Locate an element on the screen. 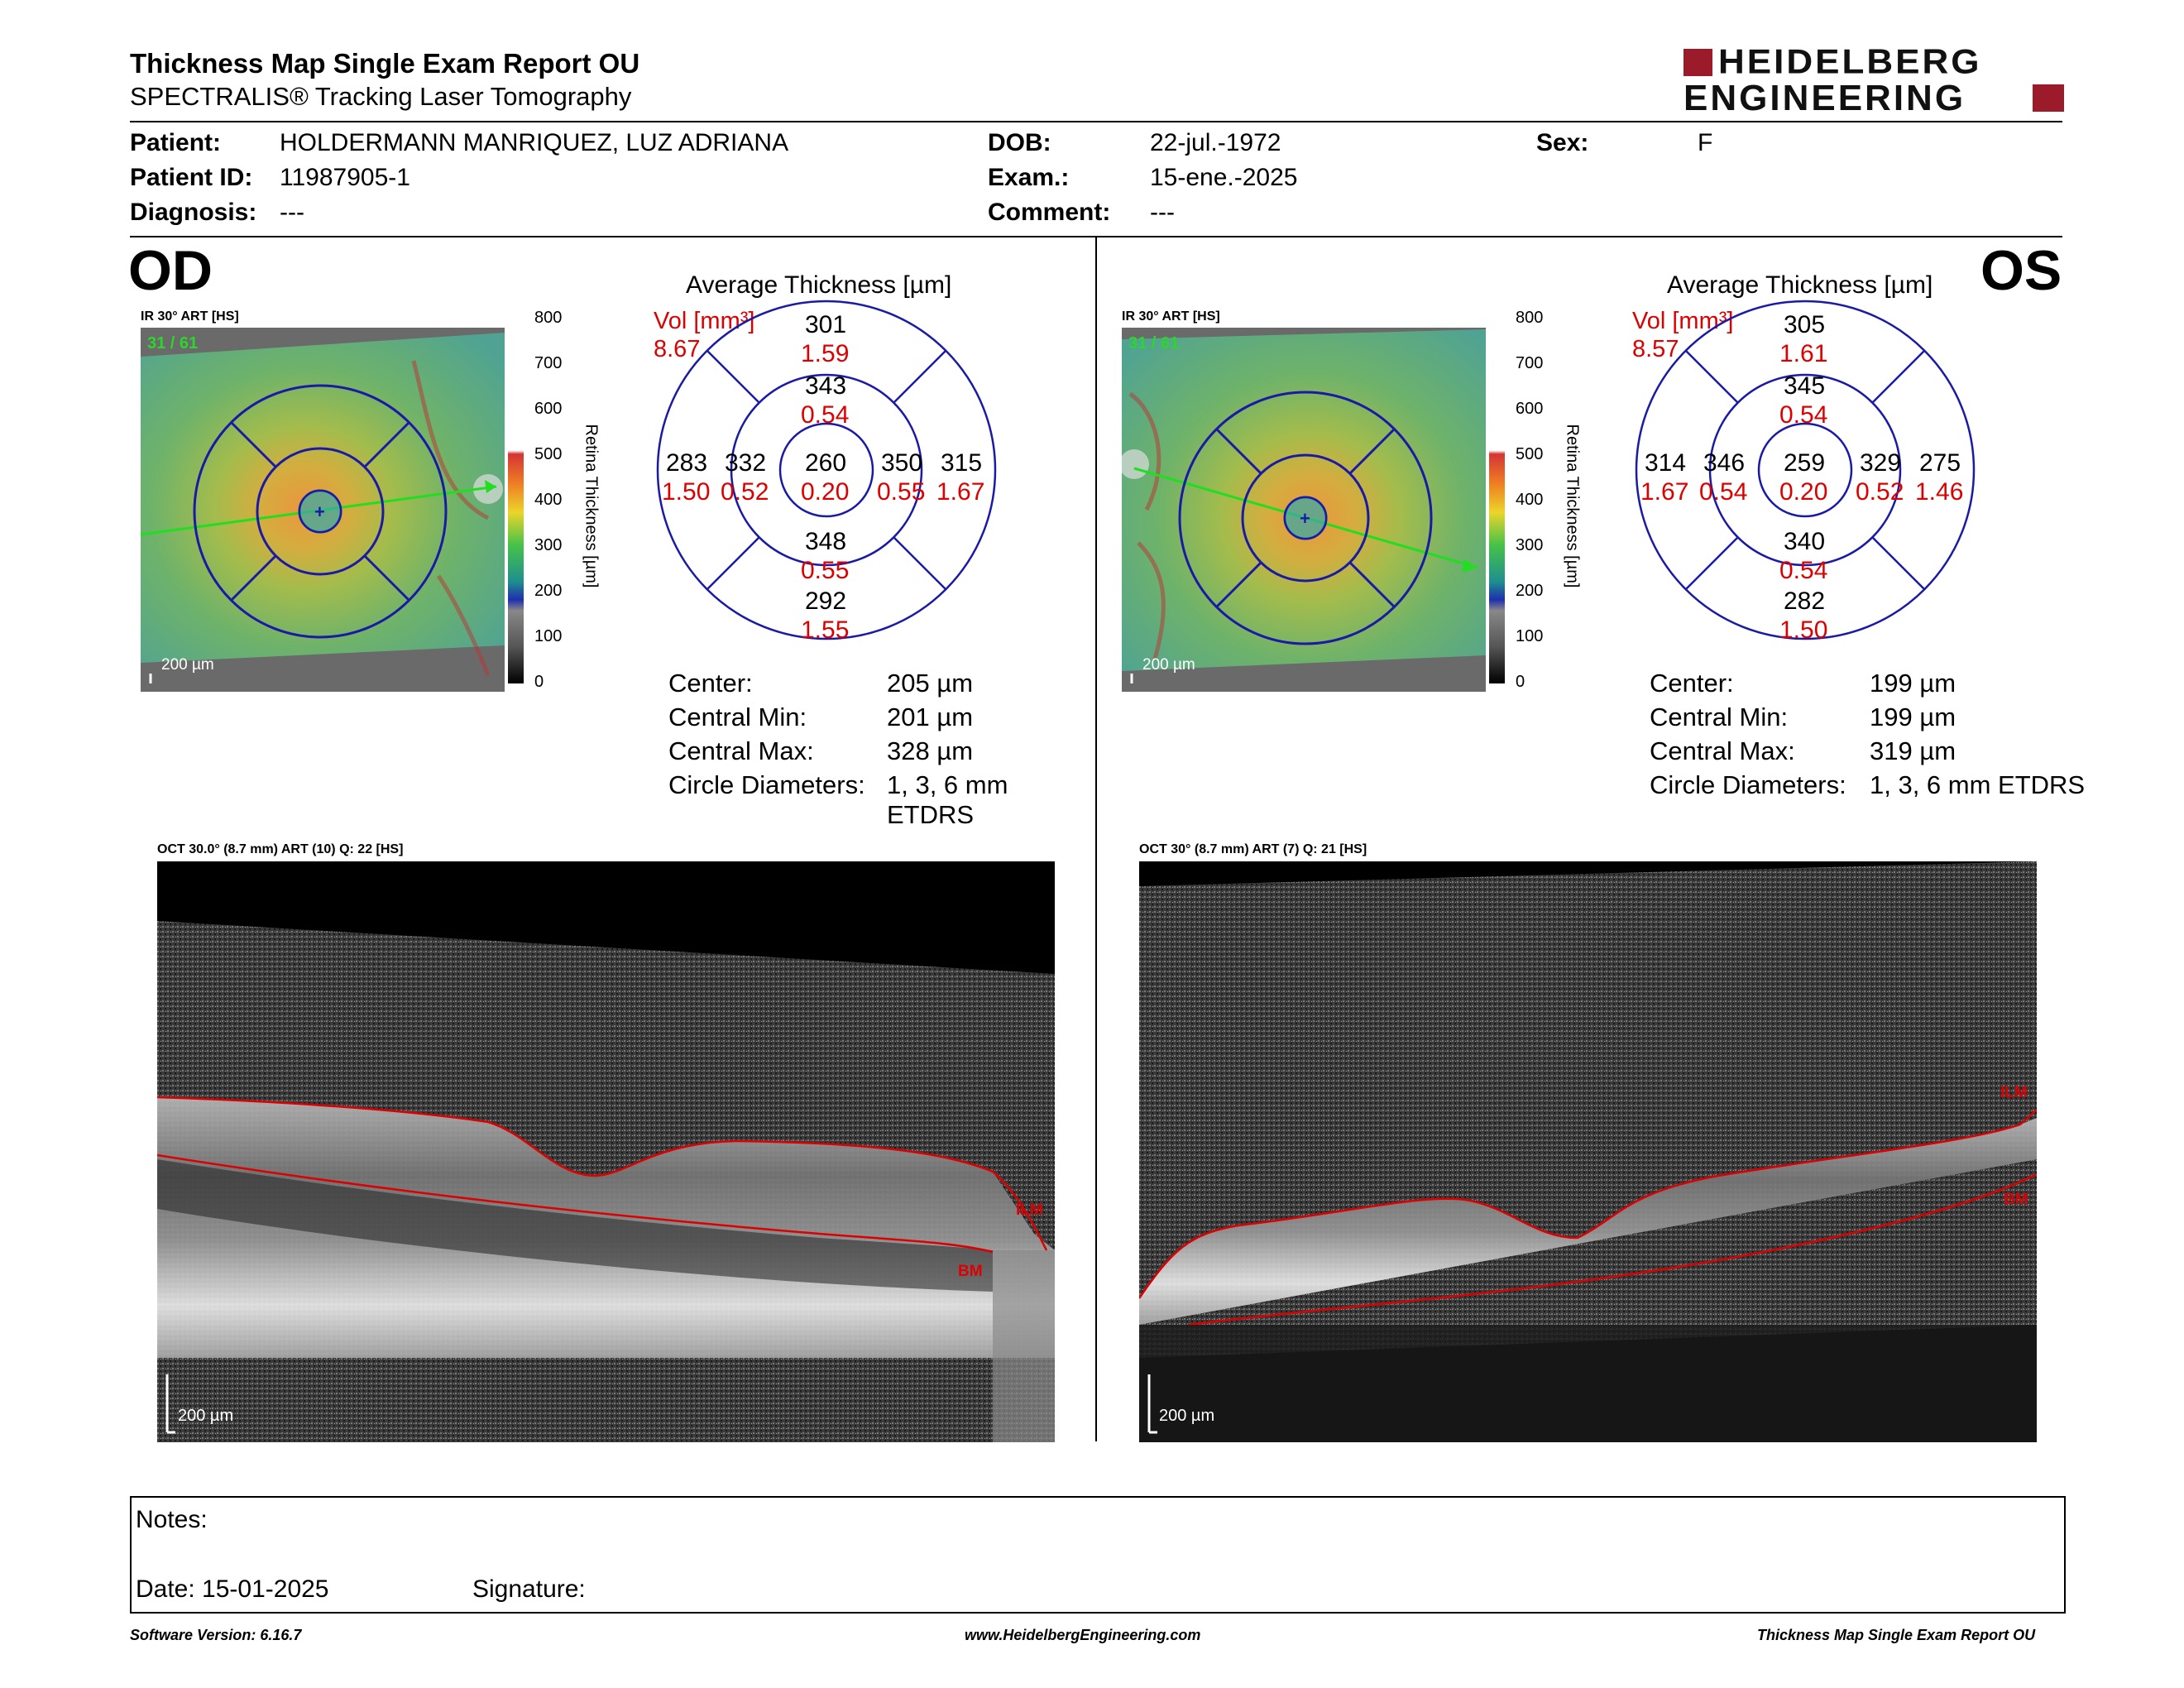  od-tick-500: 500 is located at coordinates (548, 454).